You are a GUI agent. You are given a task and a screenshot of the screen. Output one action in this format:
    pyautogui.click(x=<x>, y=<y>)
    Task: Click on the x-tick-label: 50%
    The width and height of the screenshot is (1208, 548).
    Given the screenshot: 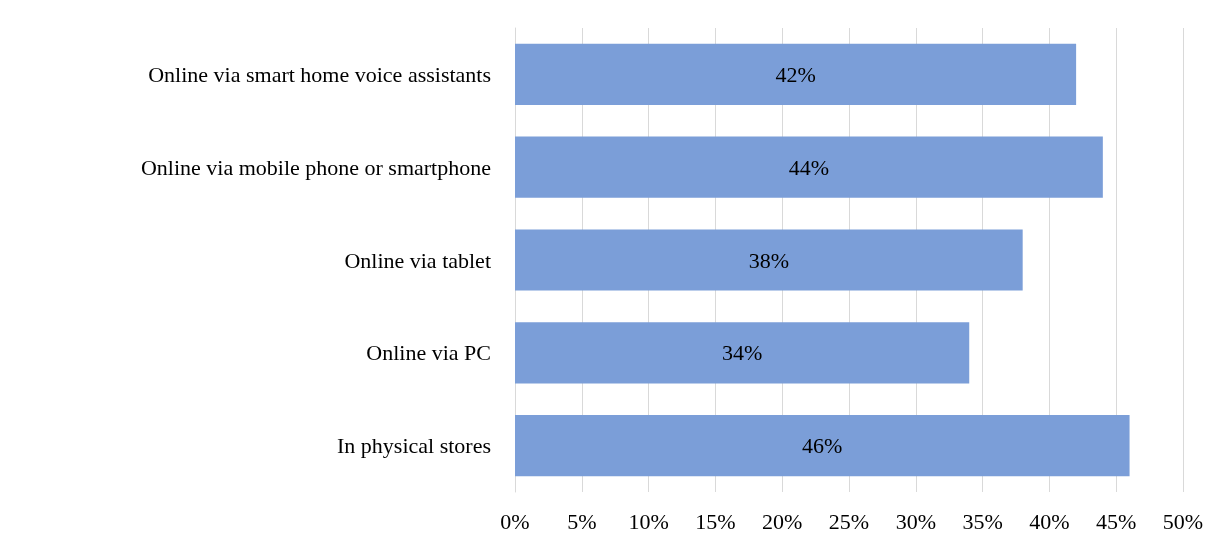 What is the action you would take?
    pyautogui.click(x=1183, y=521)
    